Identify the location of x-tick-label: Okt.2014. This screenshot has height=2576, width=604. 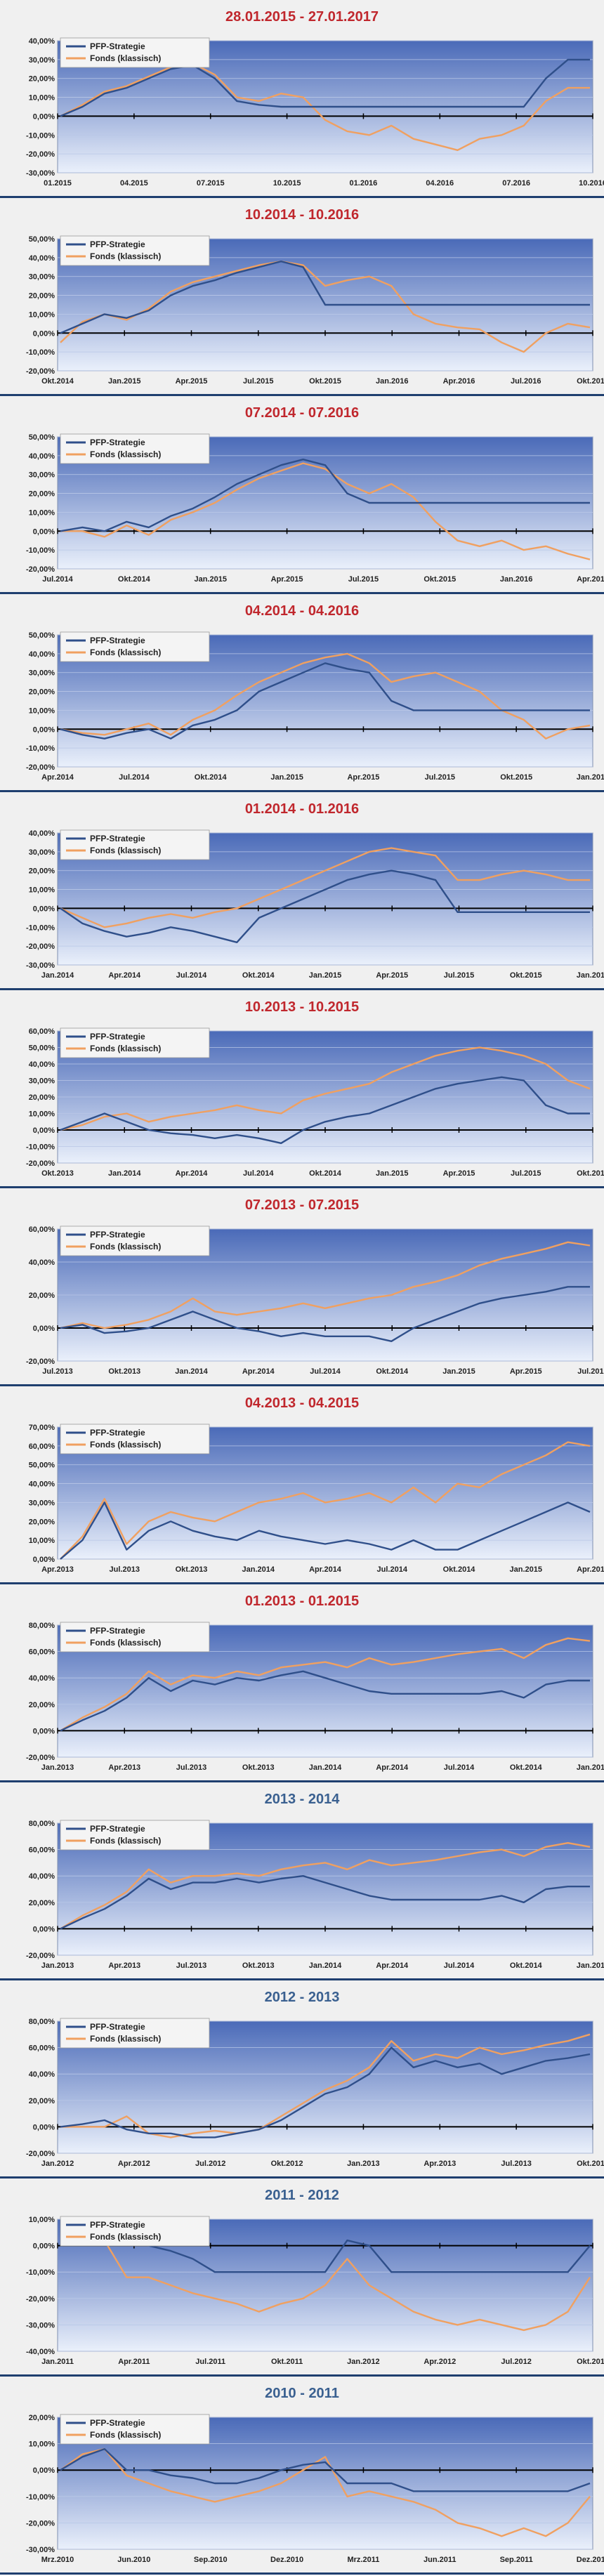
(459, 1569).